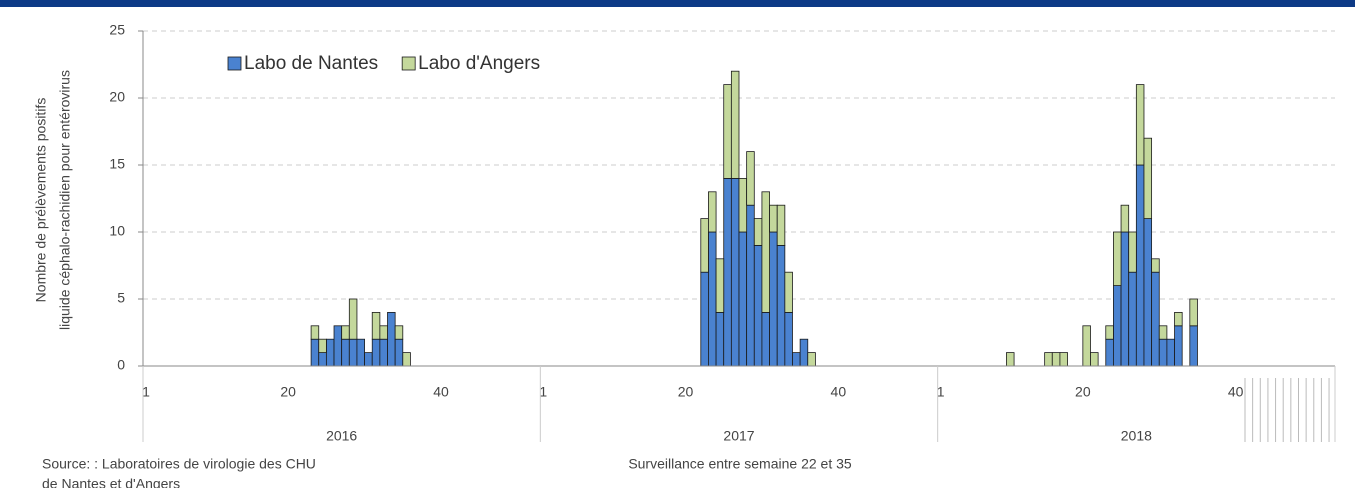 The height and width of the screenshot is (488, 1355). What do you see at coordinates (311, 63) in the screenshot?
I see `legend-label: Labo de Nantes` at bounding box center [311, 63].